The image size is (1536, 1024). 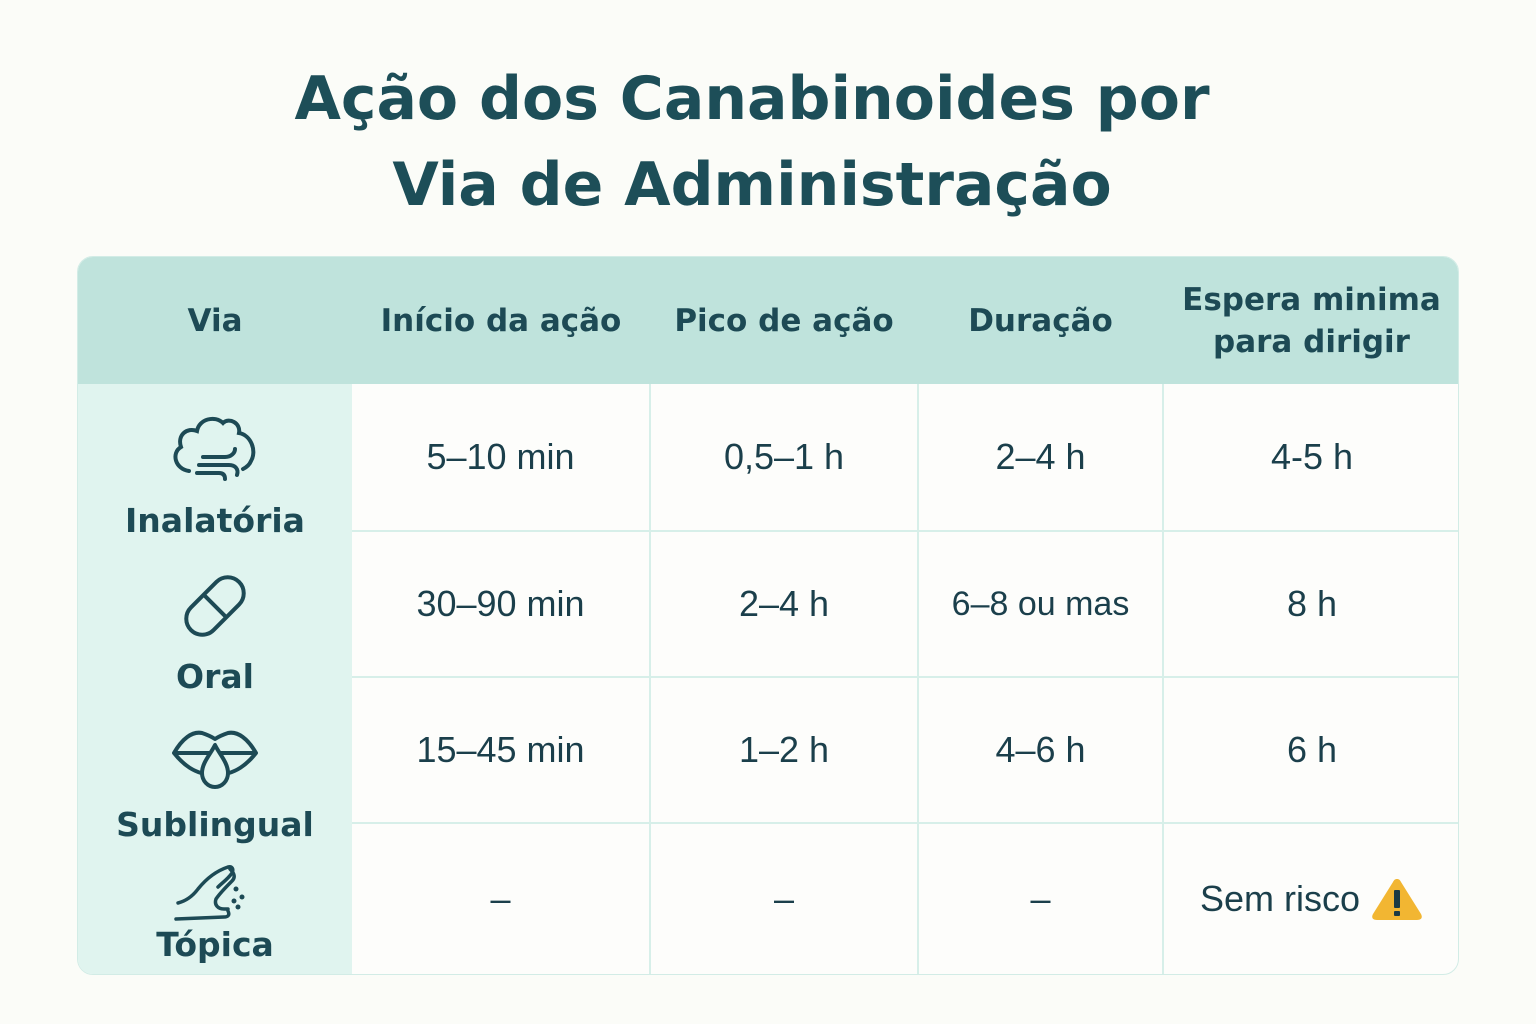 I want to click on header-espera: Espera minima para dirigir, so click(x=1310, y=320).